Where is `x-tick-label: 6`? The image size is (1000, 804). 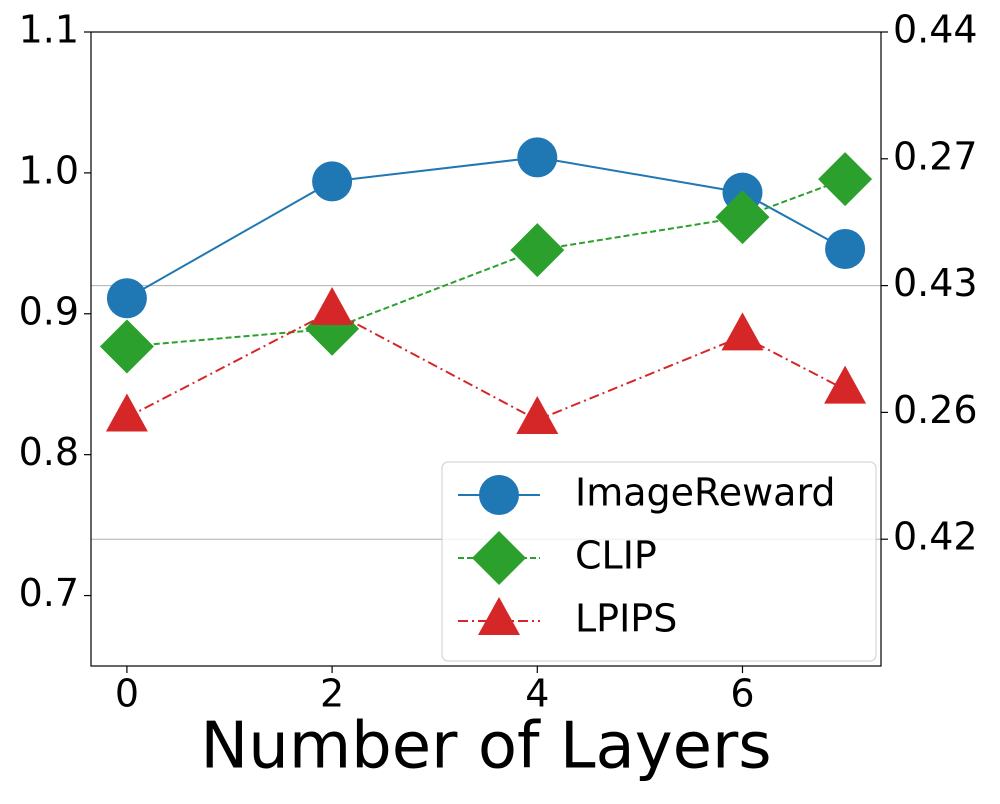
x-tick-label: 6 is located at coordinates (742, 694).